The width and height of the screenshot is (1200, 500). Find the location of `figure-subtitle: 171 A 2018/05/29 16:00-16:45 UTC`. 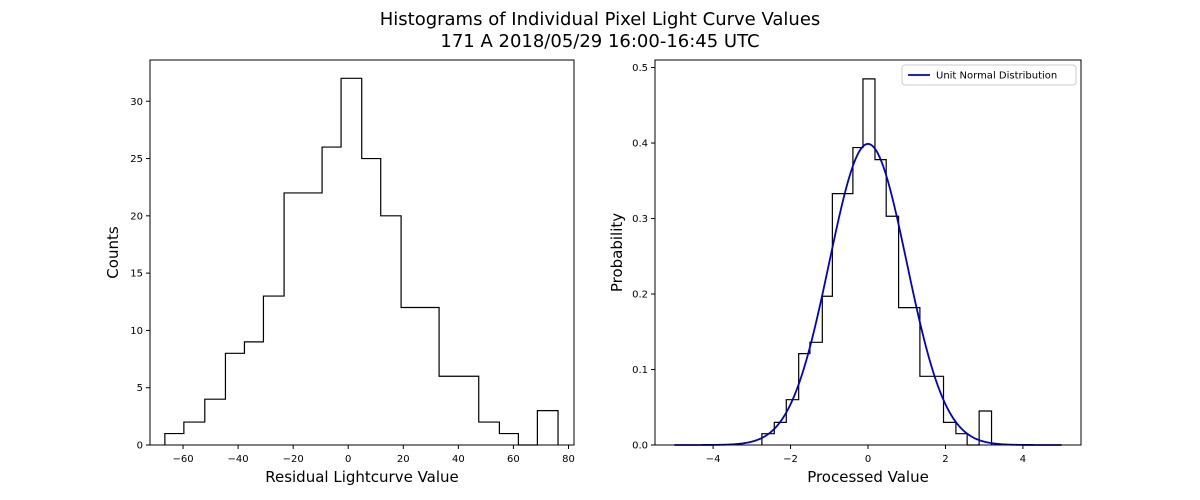

figure-subtitle: 171 A 2018/05/29 16:00-16:45 UTC is located at coordinates (599, 41).